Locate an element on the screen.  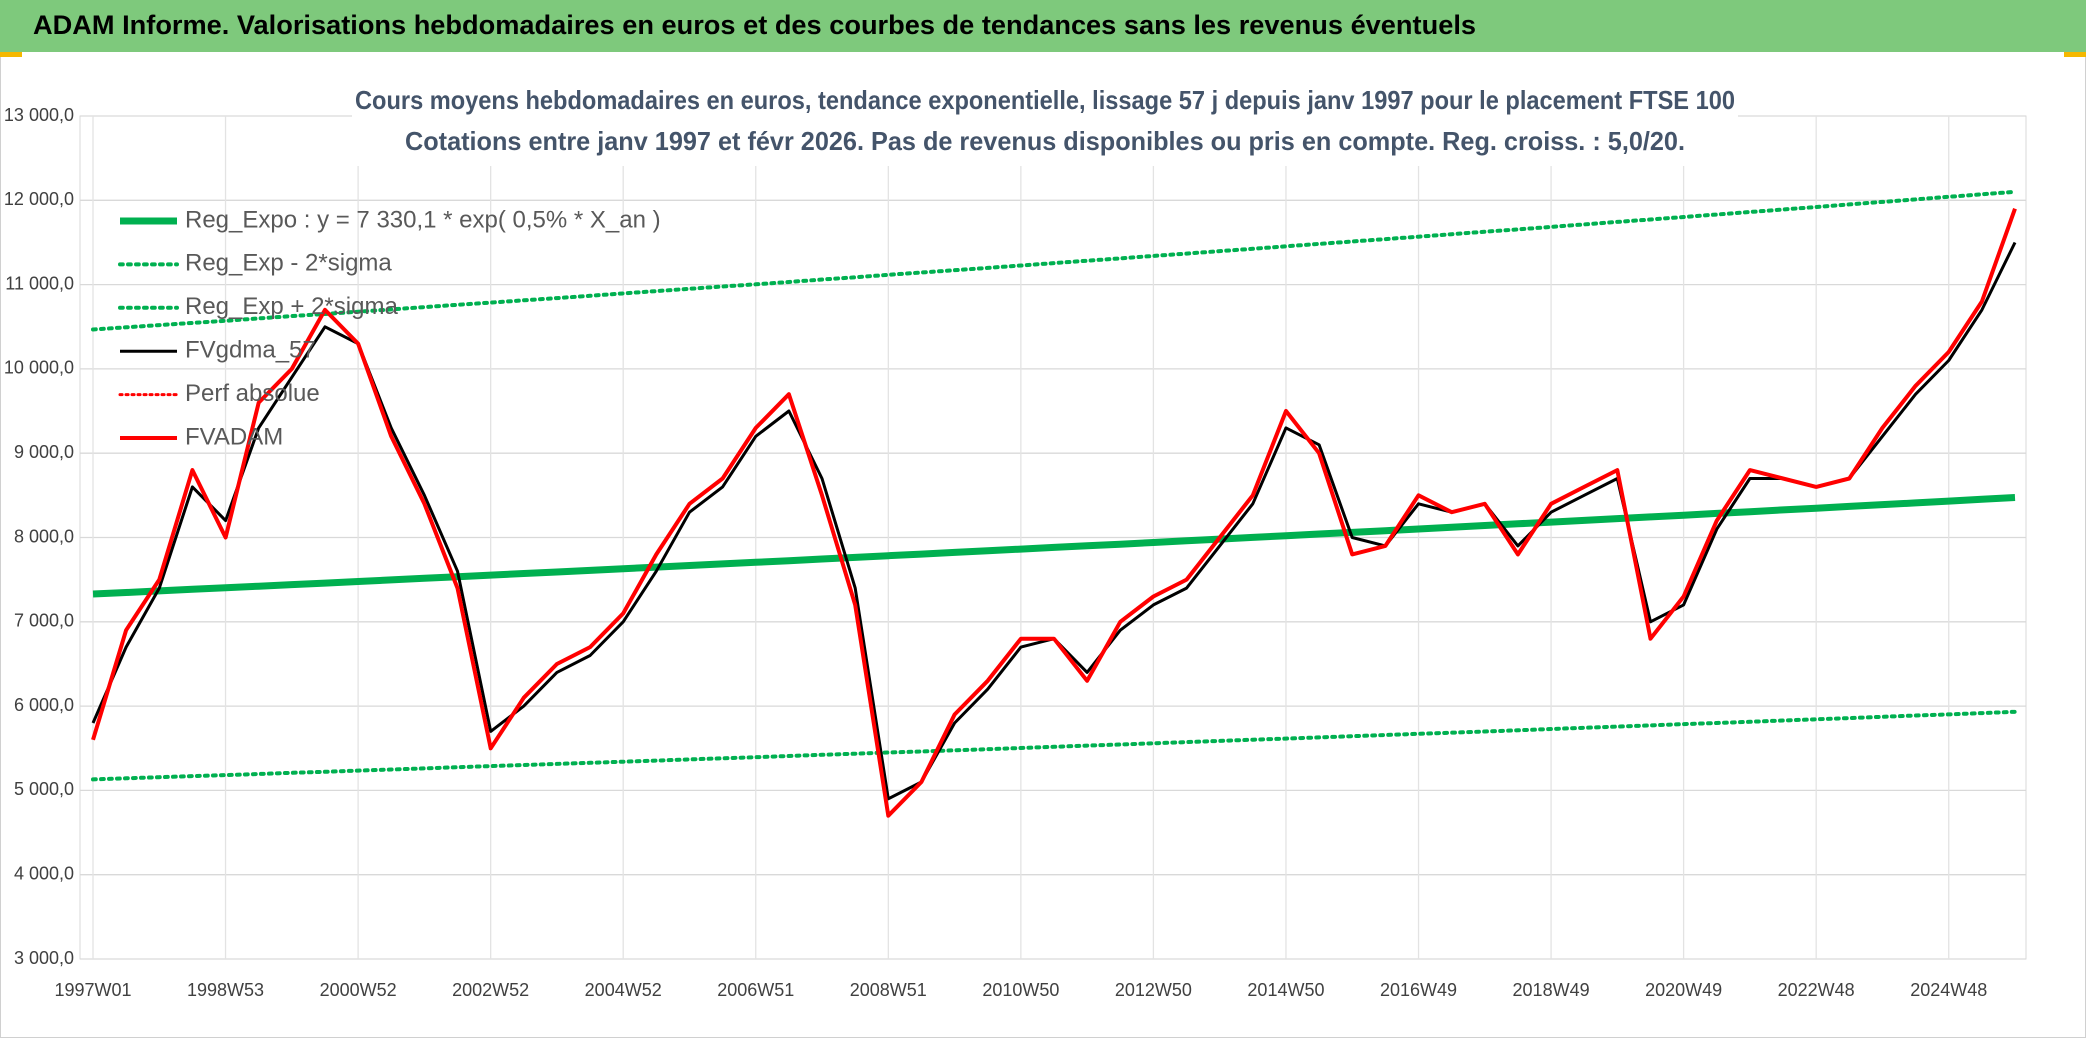
x-tick-label: 2016W49 is located at coordinates (1418, 990).